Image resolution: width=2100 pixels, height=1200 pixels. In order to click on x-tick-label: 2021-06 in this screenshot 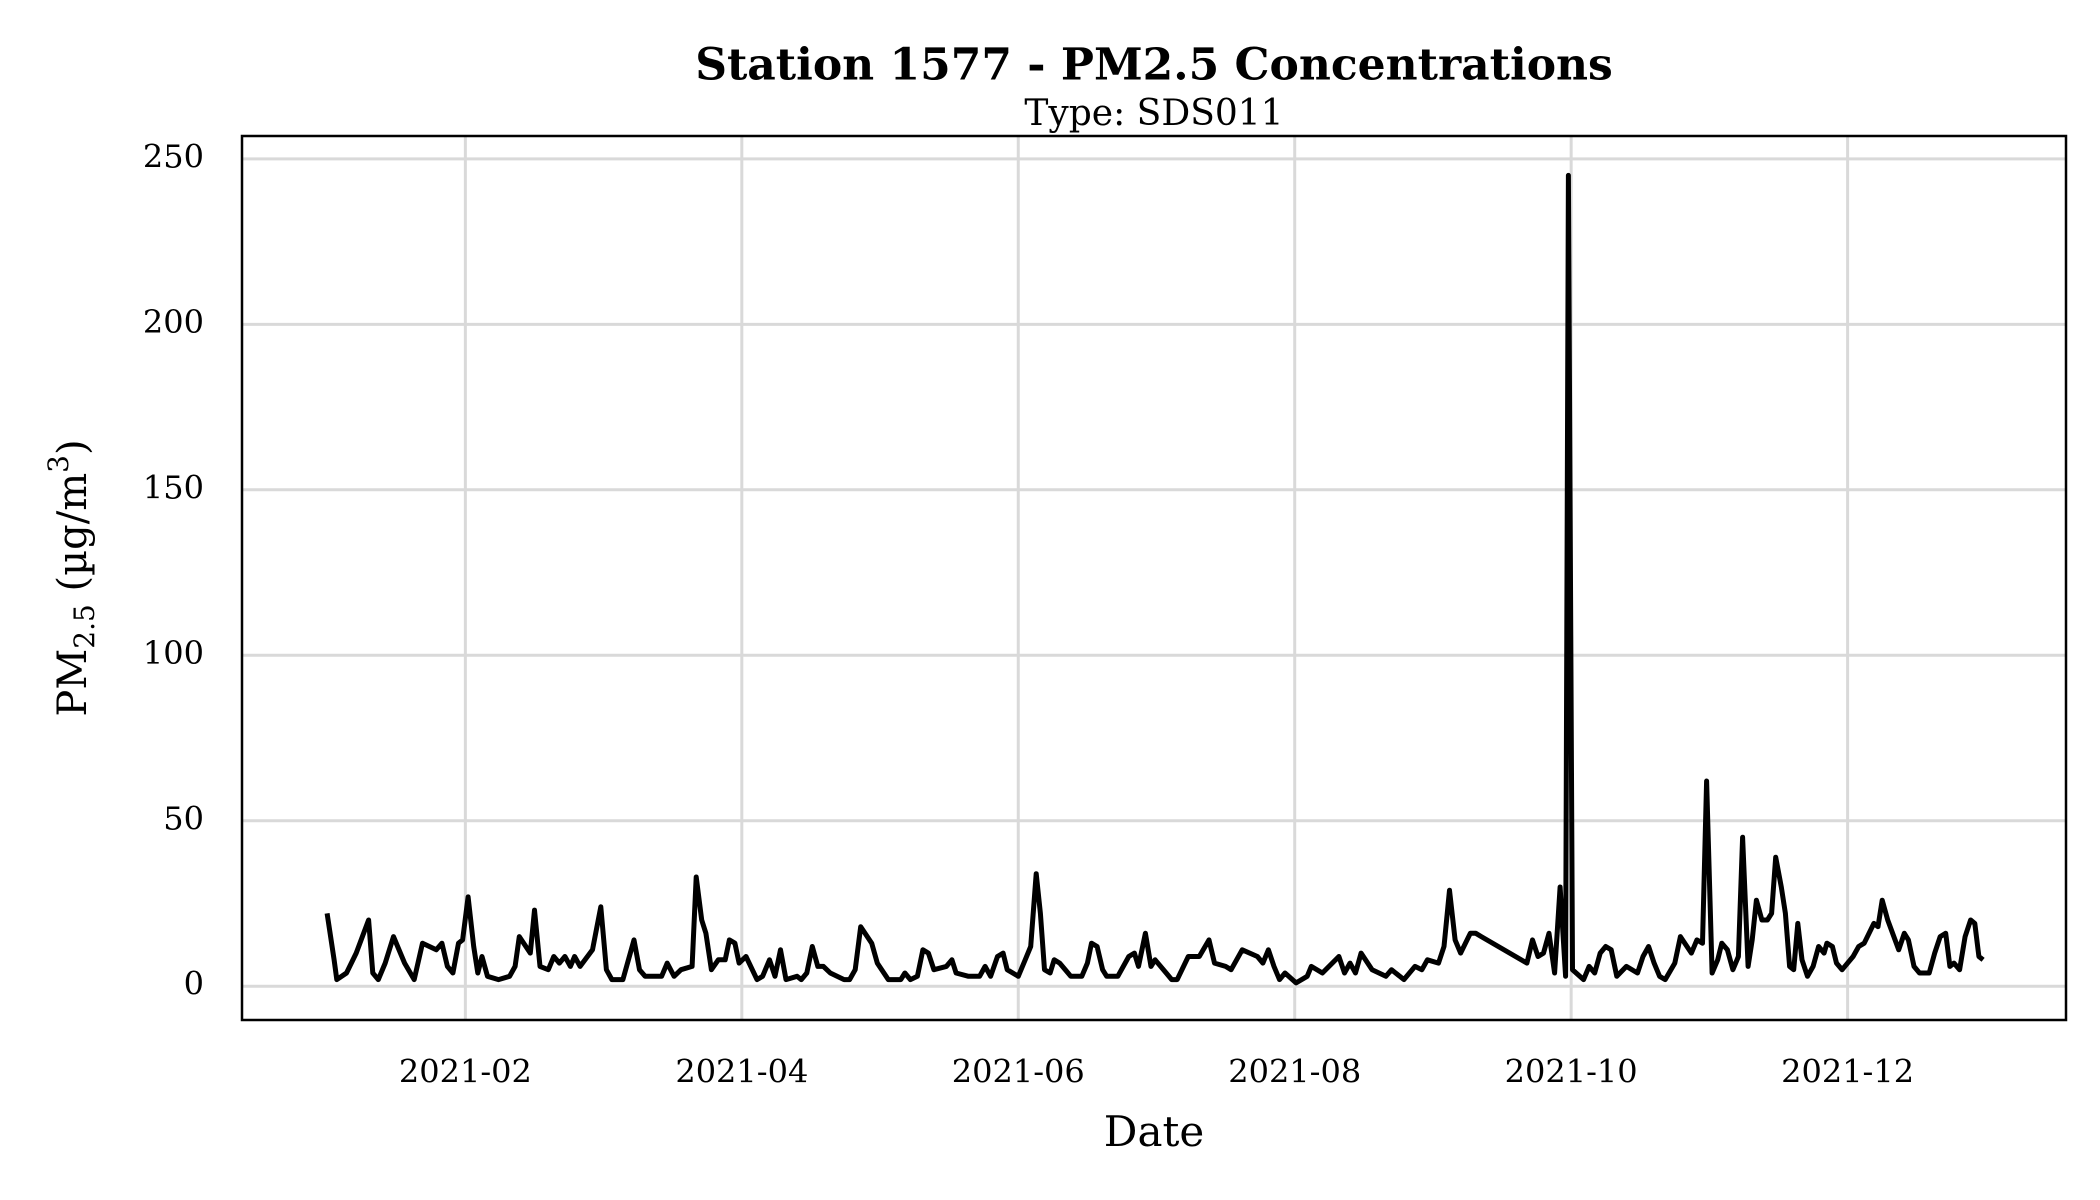, I will do `click(1018, 1072)`.